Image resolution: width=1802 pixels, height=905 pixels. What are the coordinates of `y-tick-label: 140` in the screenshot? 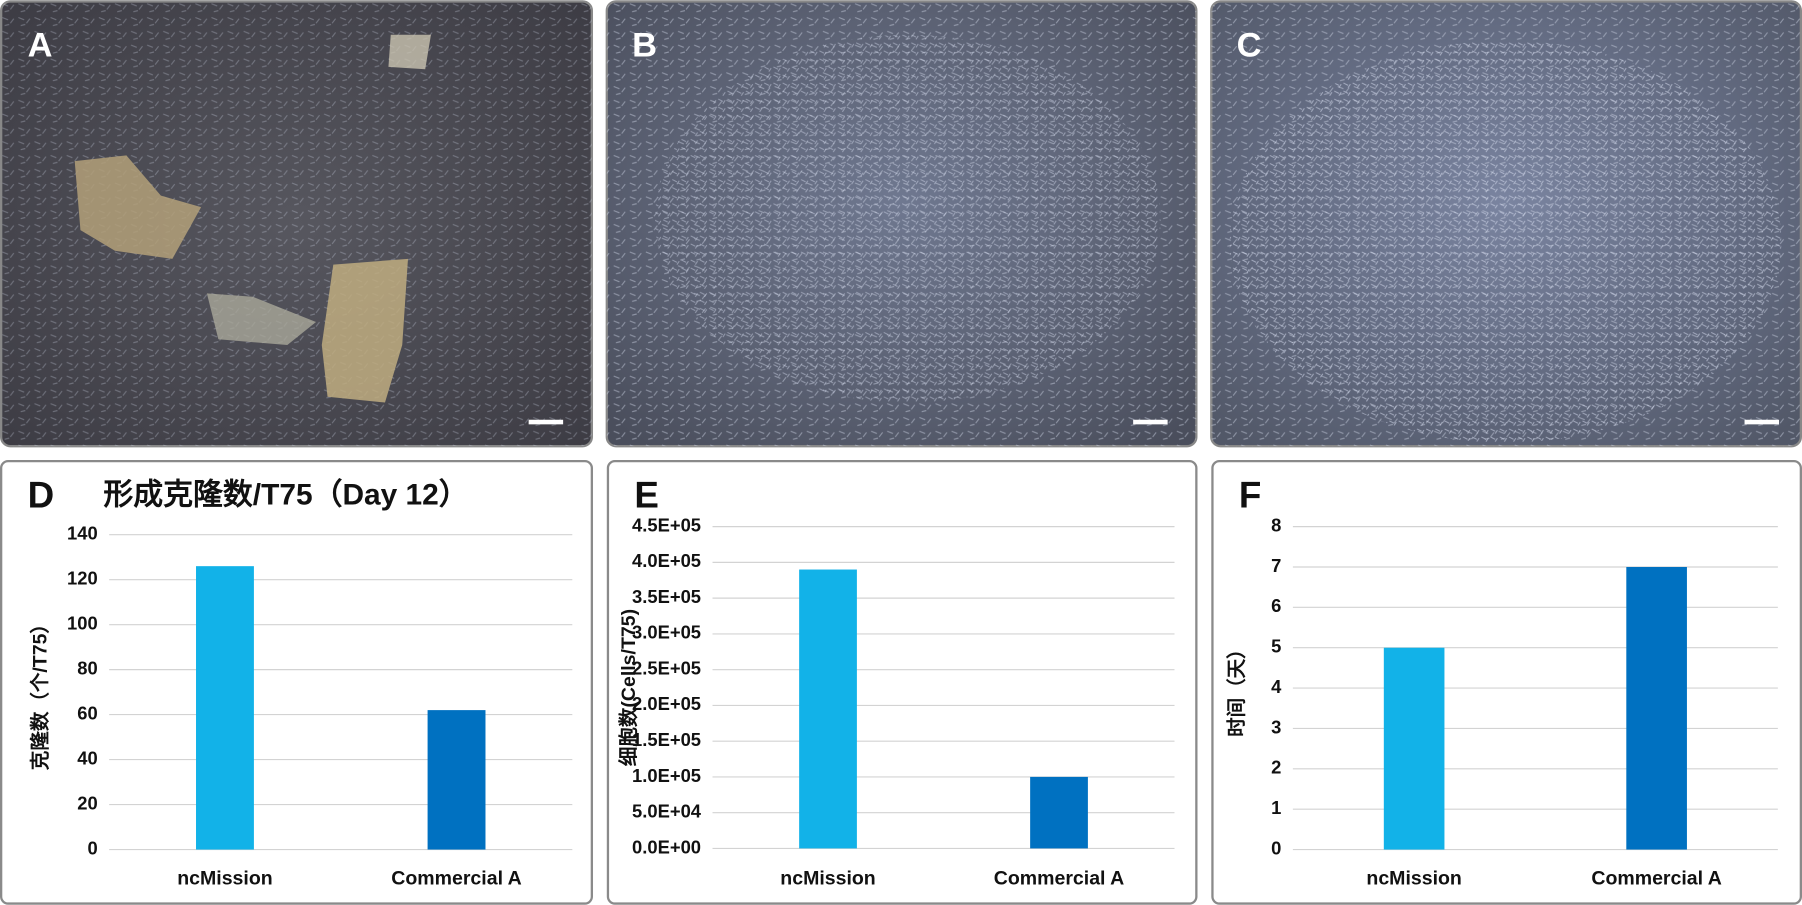 It's located at (82, 533).